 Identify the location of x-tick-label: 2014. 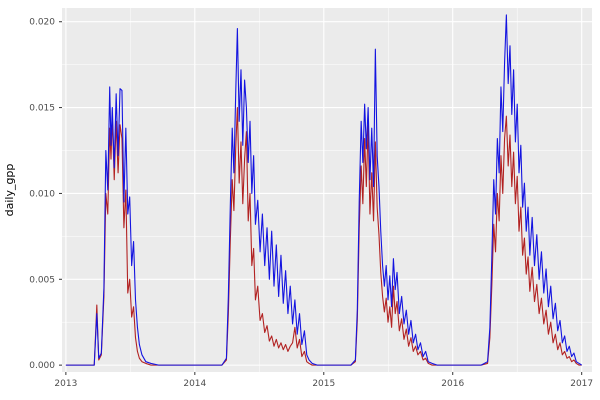
(194, 384).